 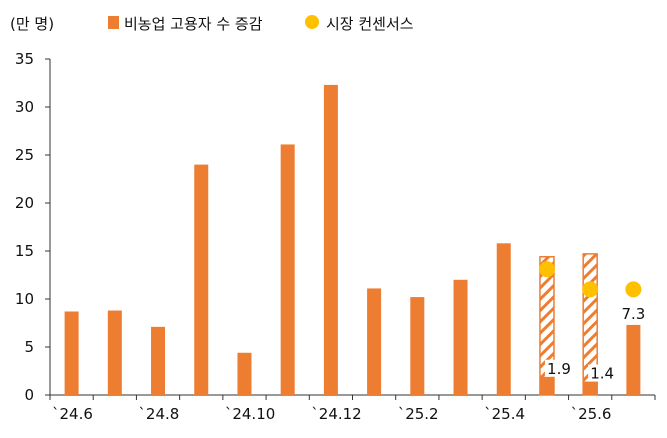 I want to click on x-tick-label: `24.8, so click(x=158, y=414).